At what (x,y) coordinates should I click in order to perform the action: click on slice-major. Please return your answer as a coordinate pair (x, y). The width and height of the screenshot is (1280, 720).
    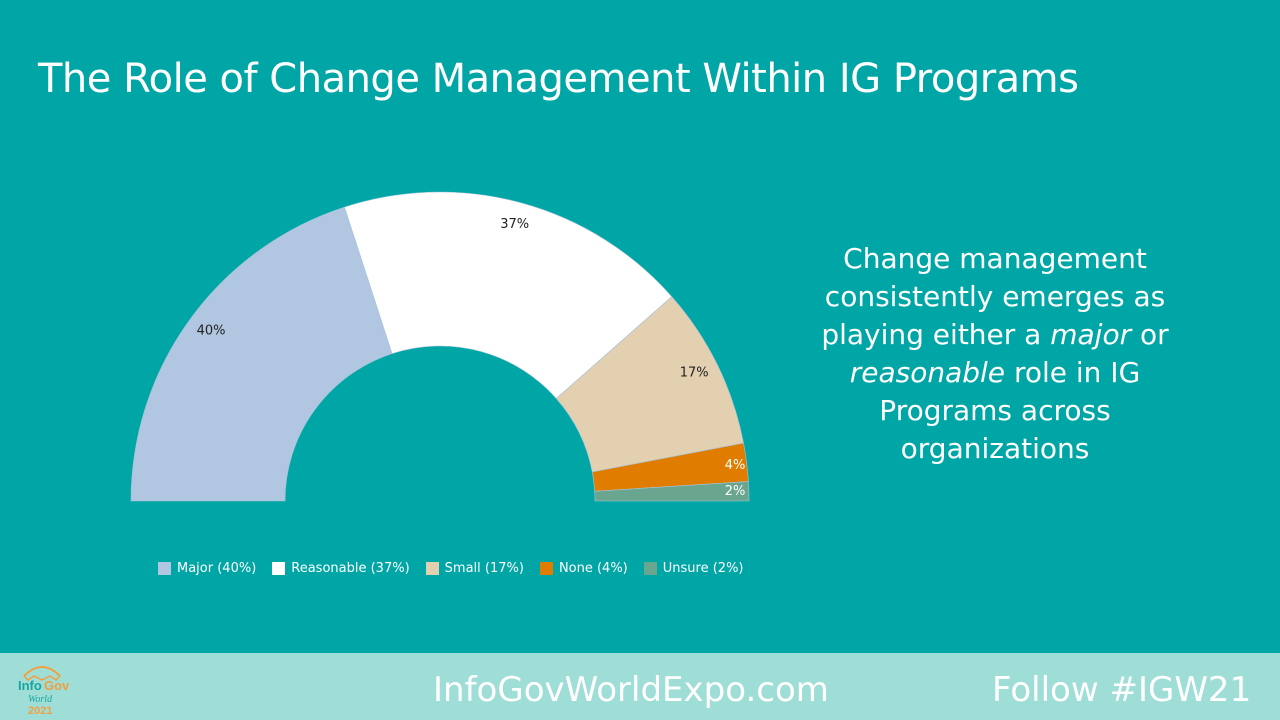
    Looking at the image, I should click on (261, 354).